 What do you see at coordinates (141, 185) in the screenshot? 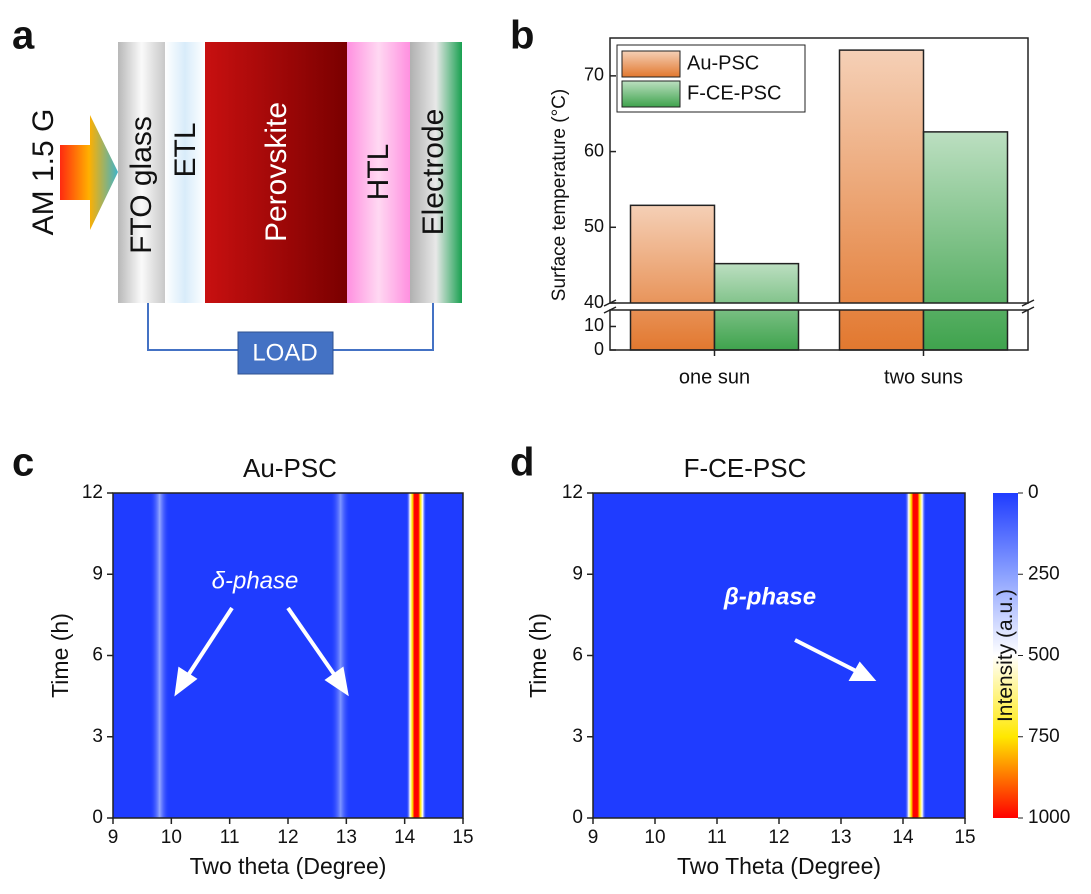
I see `layer-label: FTO glass` at bounding box center [141, 185].